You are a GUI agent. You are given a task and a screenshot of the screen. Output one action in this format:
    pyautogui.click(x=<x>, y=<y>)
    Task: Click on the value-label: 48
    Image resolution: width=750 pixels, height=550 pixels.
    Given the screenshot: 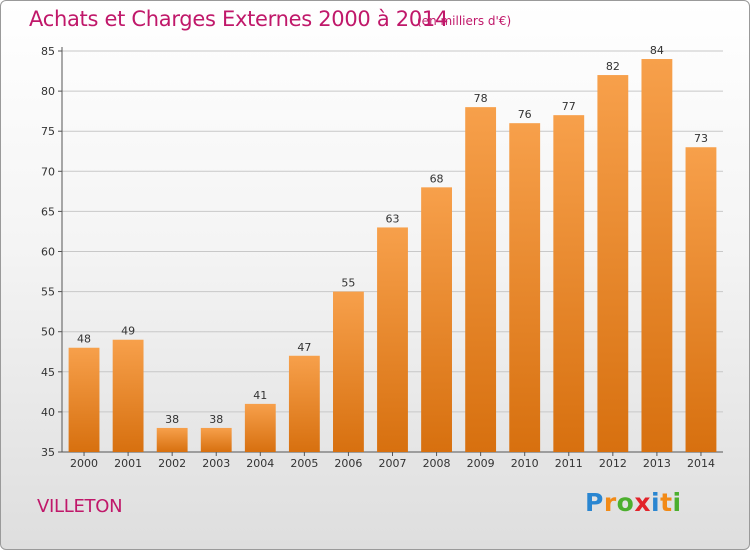 What is the action you would take?
    pyautogui.click(x=84, y=339)
    